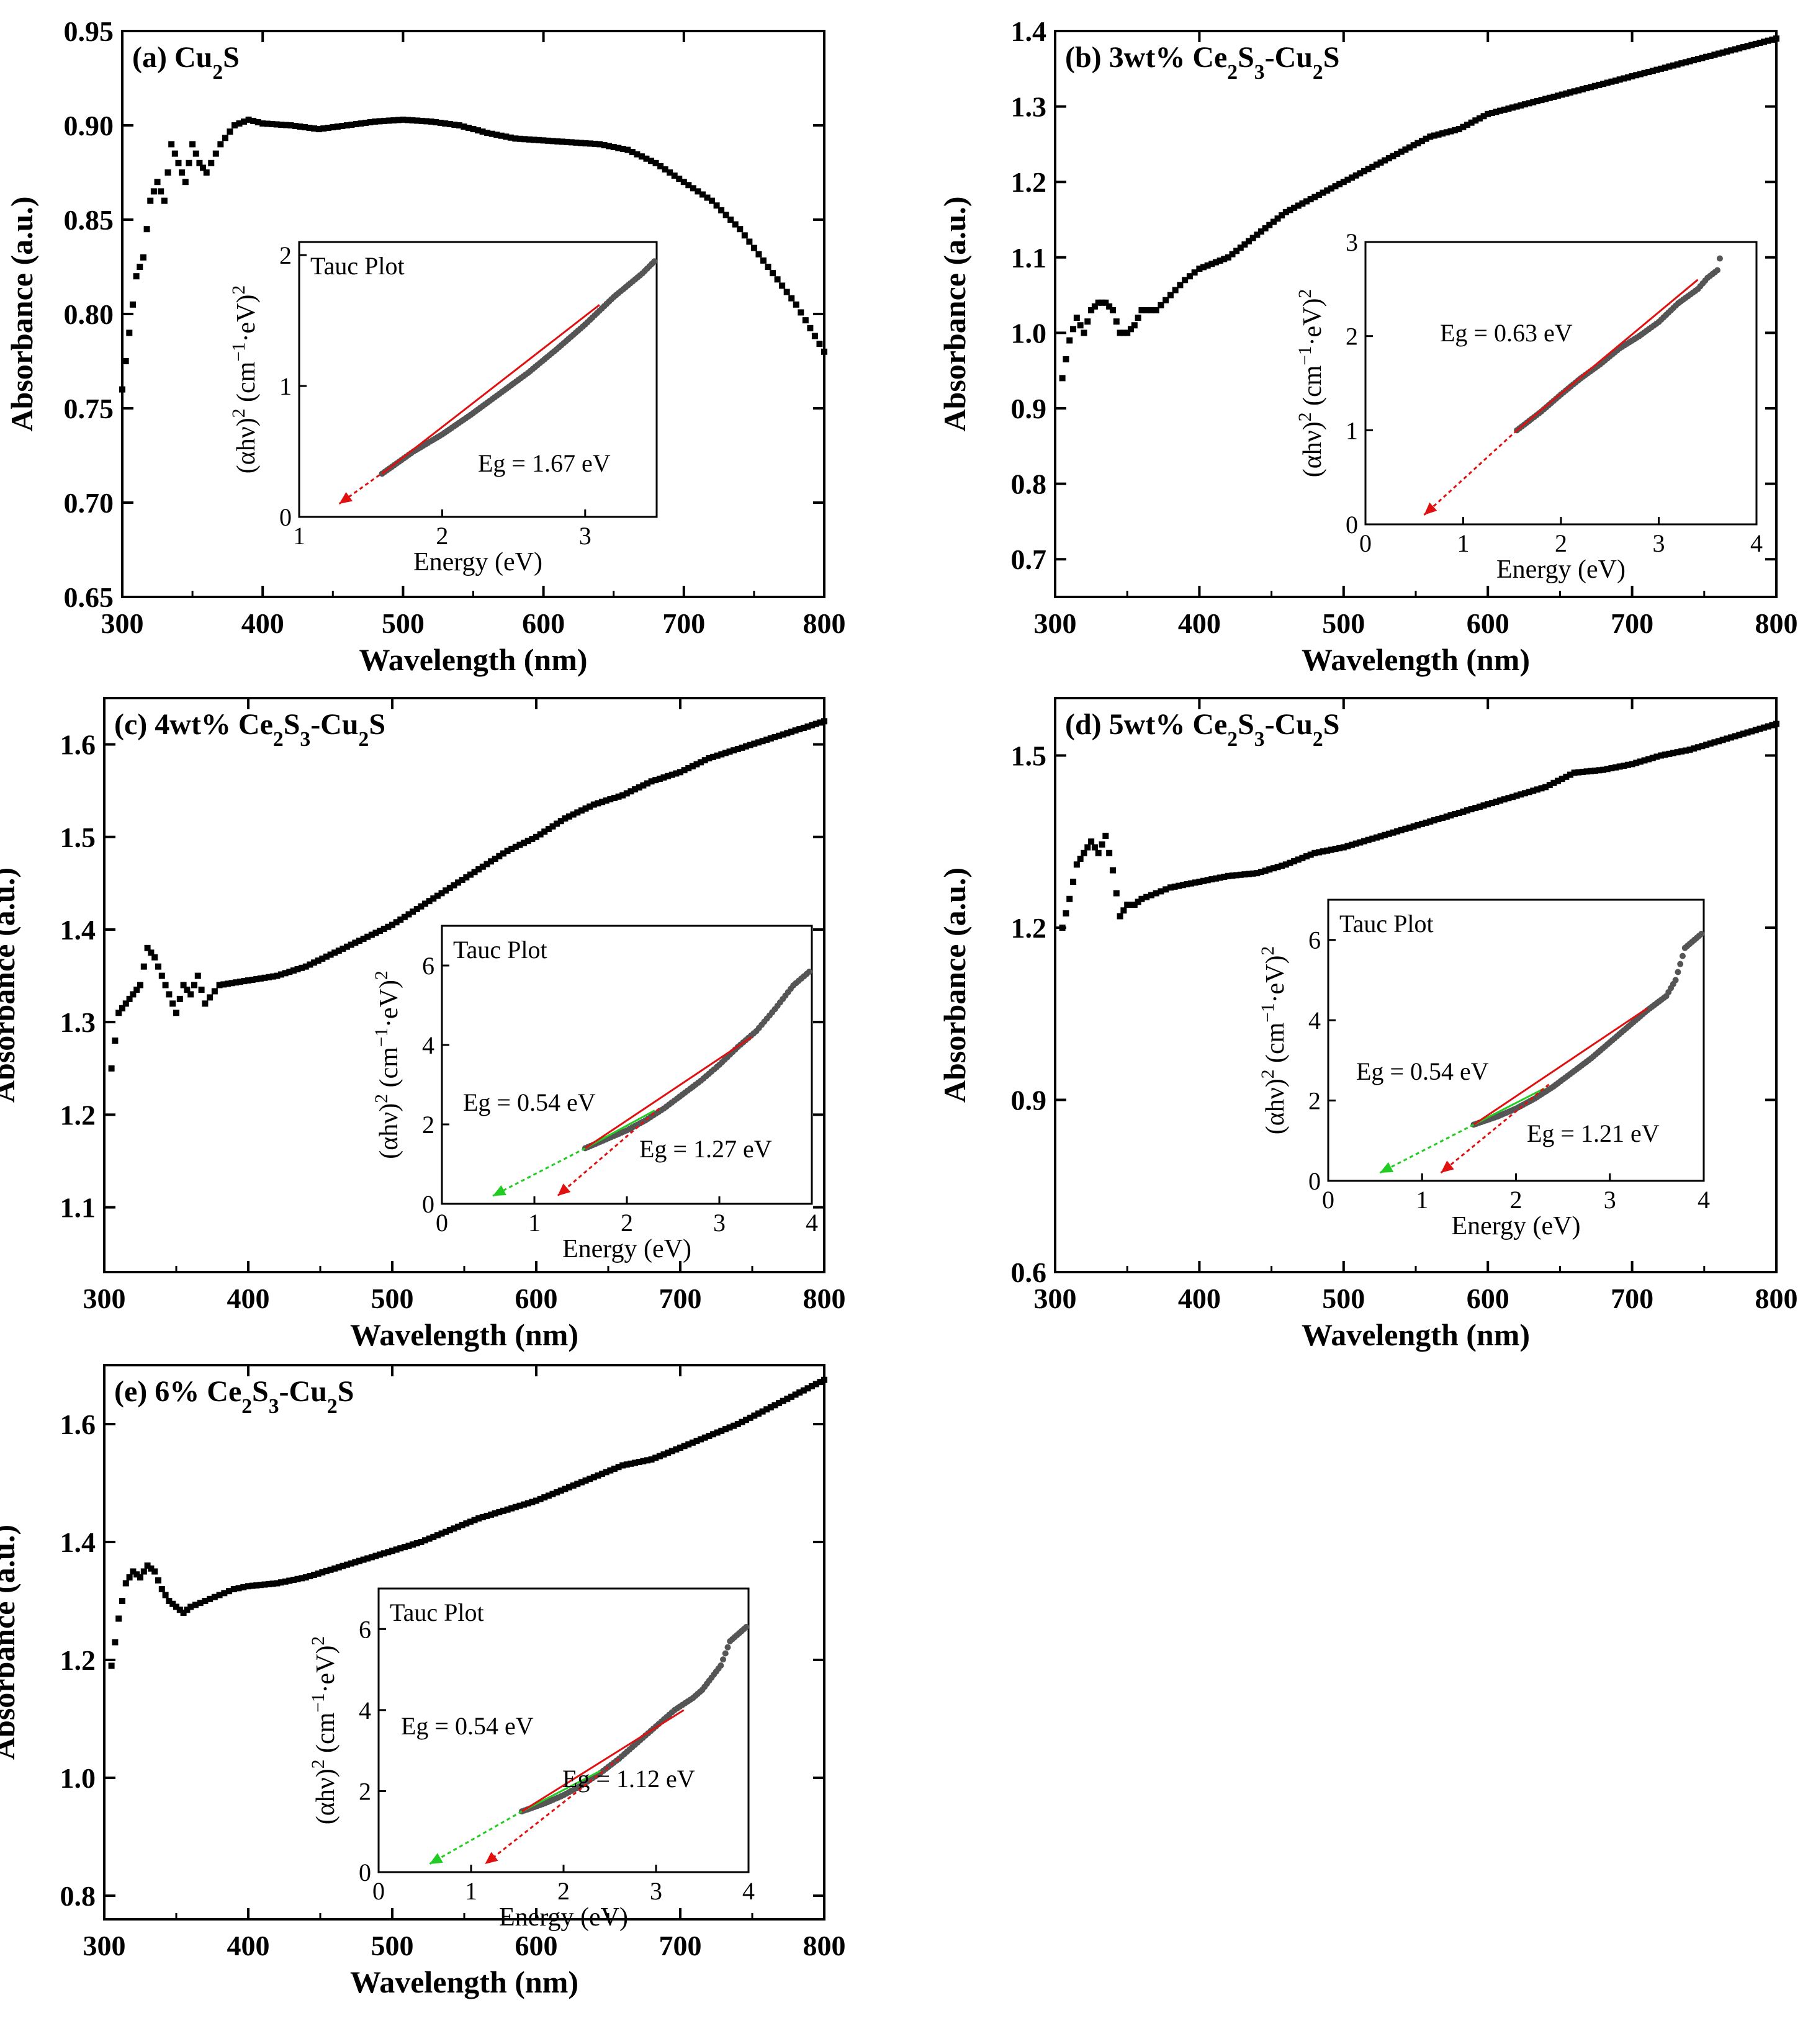 This screenshot has height=2044, width=1808. I want to click on x-tick-label: 600, so click(1488, 623).